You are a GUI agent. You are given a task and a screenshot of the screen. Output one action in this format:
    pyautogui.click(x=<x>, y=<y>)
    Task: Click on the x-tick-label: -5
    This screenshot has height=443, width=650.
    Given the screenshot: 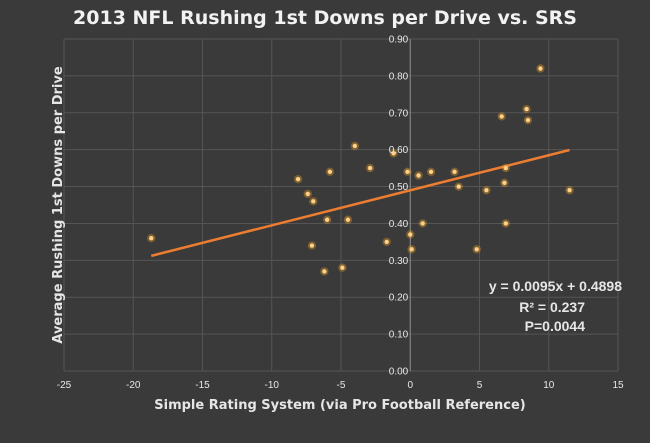 What is the action you would take?
    pyautogui.click(x=341, y=385)
    